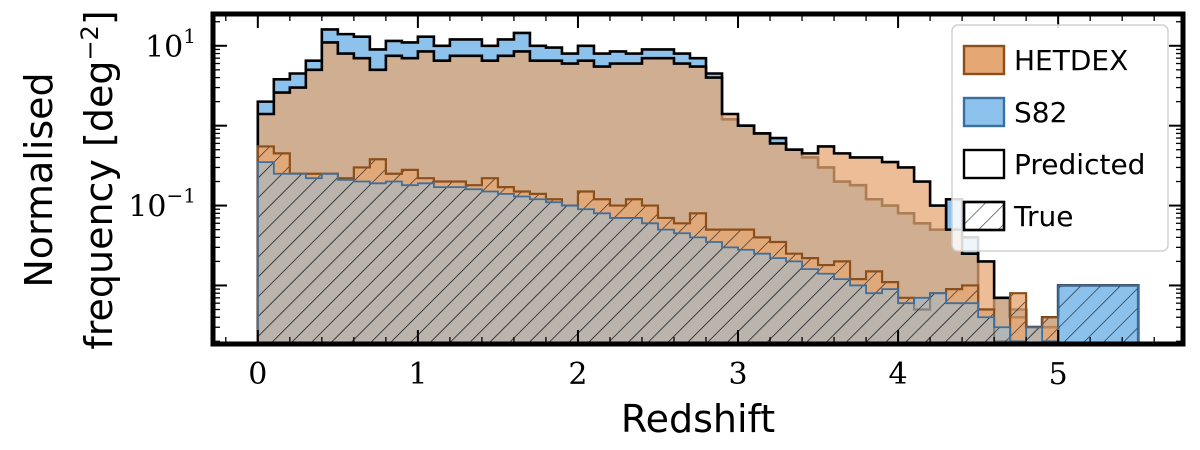  Describe the element at coordinates (698, 419) in the screenshot. I see `x-axis-label: Redshift` at that location.